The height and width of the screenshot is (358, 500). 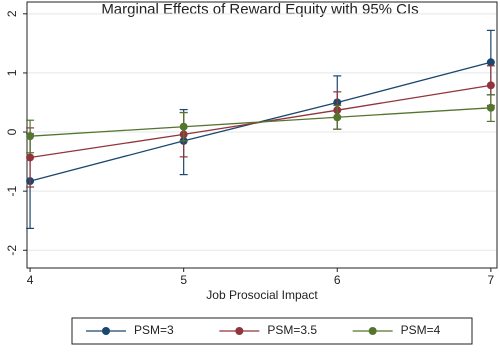 I want to click on x-tick-label: 7, so click(x=491, y=280).